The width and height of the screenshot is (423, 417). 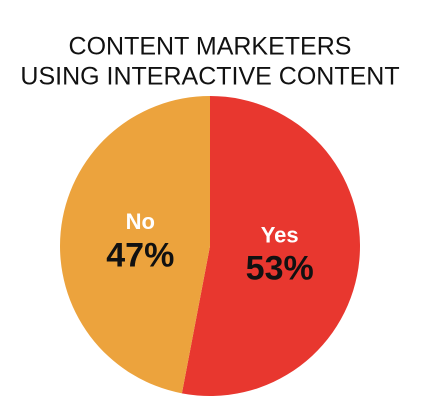 I want to click on chart-title: CONTENT MARKETERS, so click(x=210, y=47).